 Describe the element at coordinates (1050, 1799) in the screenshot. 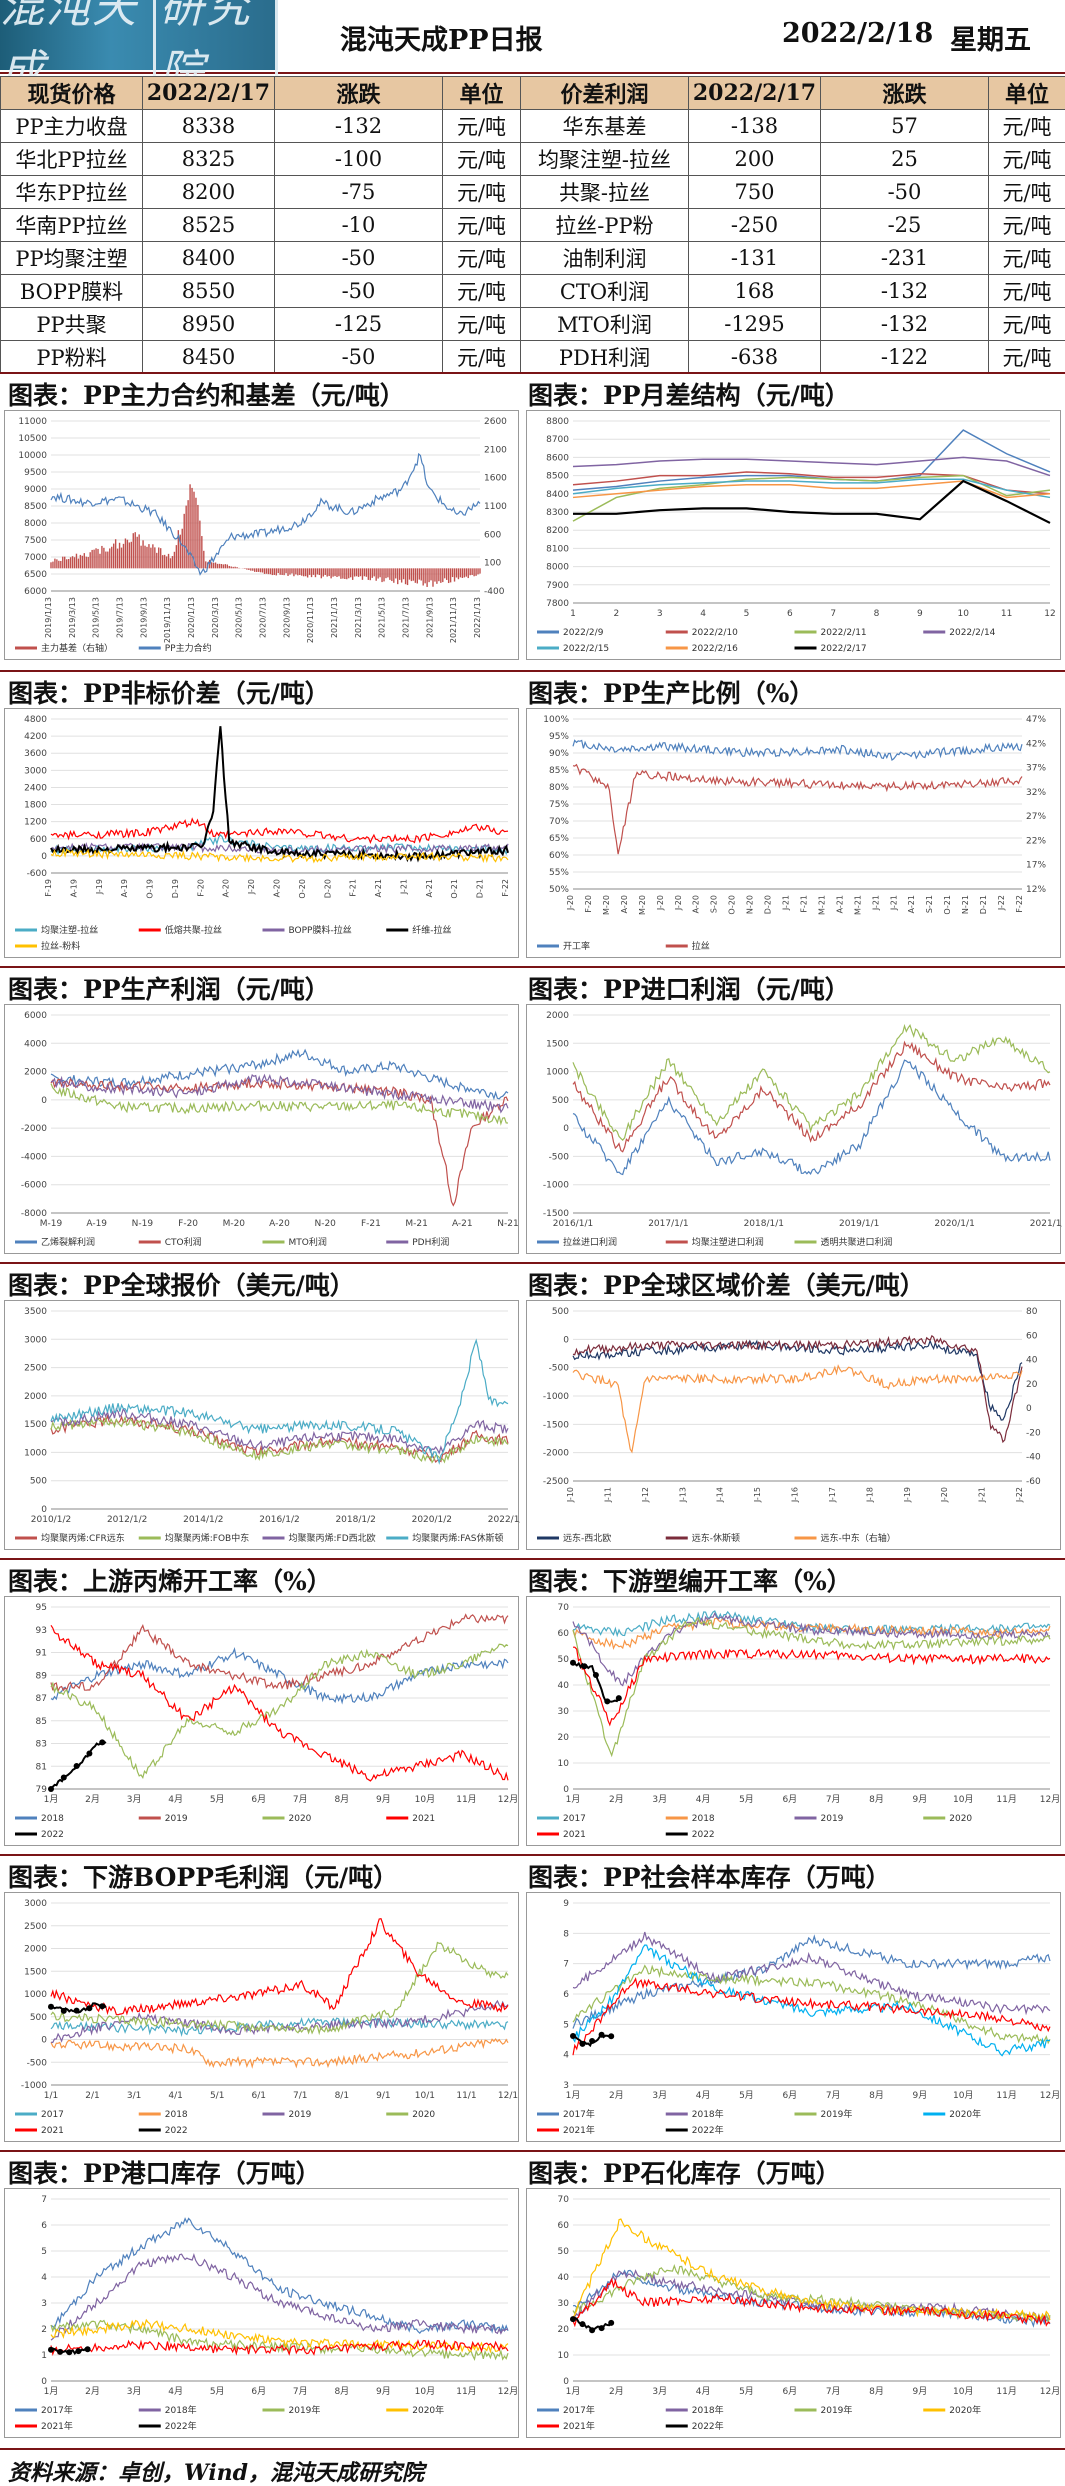

I see `x-tick-label: 12月` at that location.